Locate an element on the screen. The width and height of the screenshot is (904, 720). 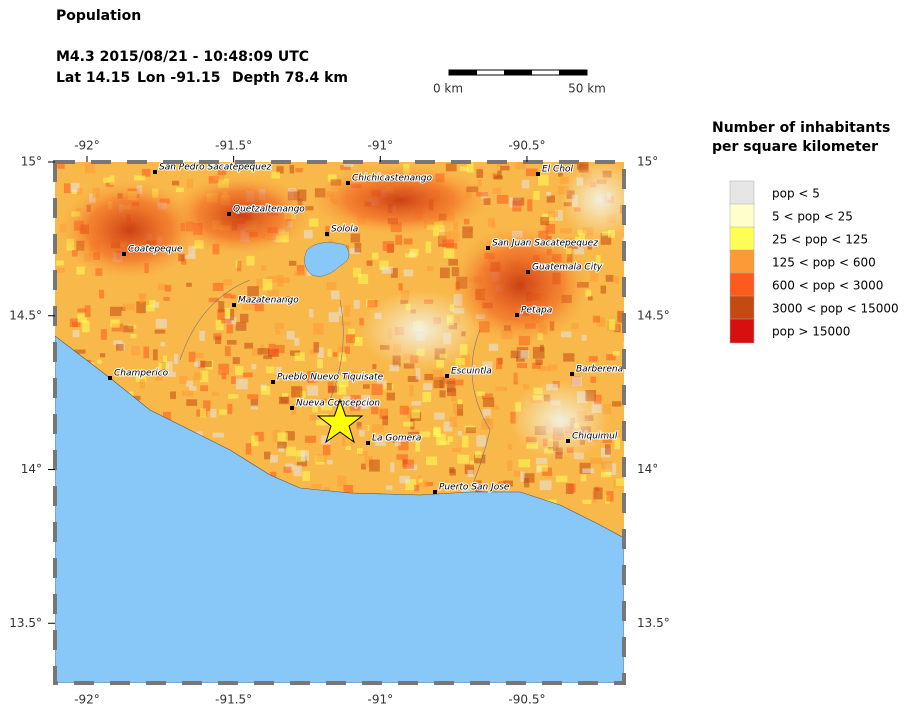
lon: Lon -91.15 is located at coordinates (178, 78).